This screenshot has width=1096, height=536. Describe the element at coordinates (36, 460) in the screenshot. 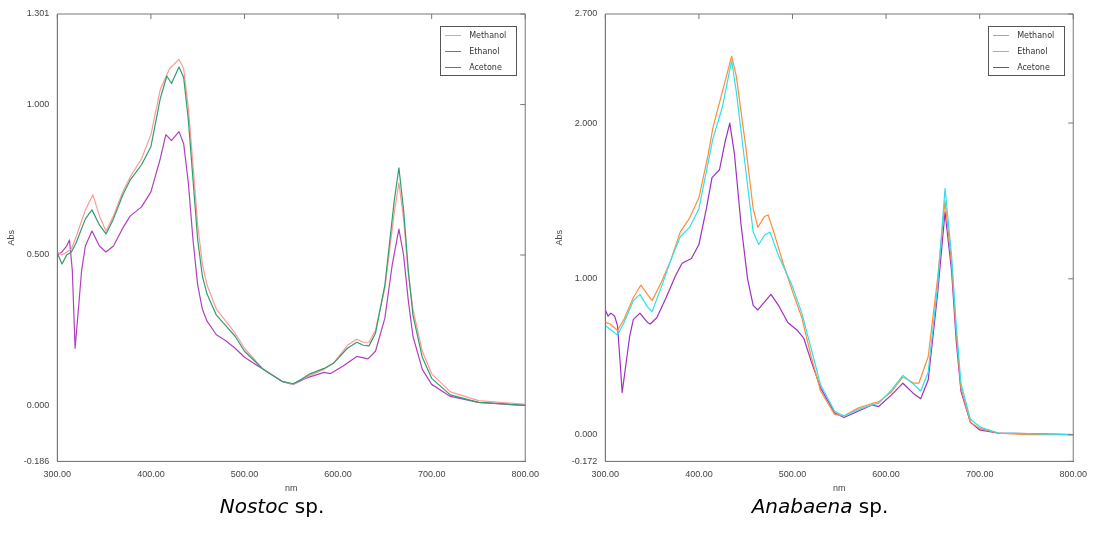

I see `y-tick-label: -0.186` at that location.